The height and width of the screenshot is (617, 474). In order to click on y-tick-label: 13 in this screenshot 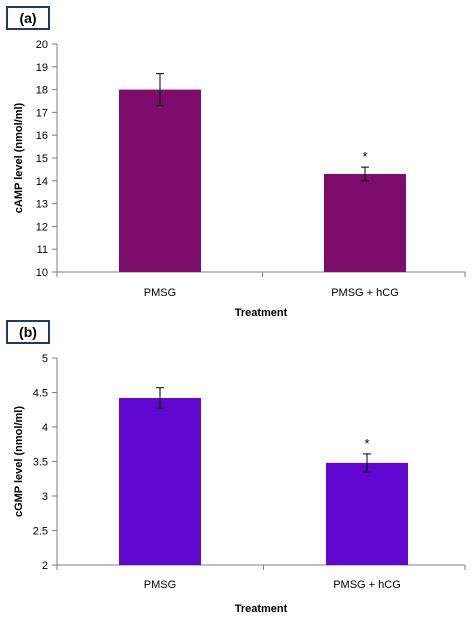, I will do `click(42, 205)`.